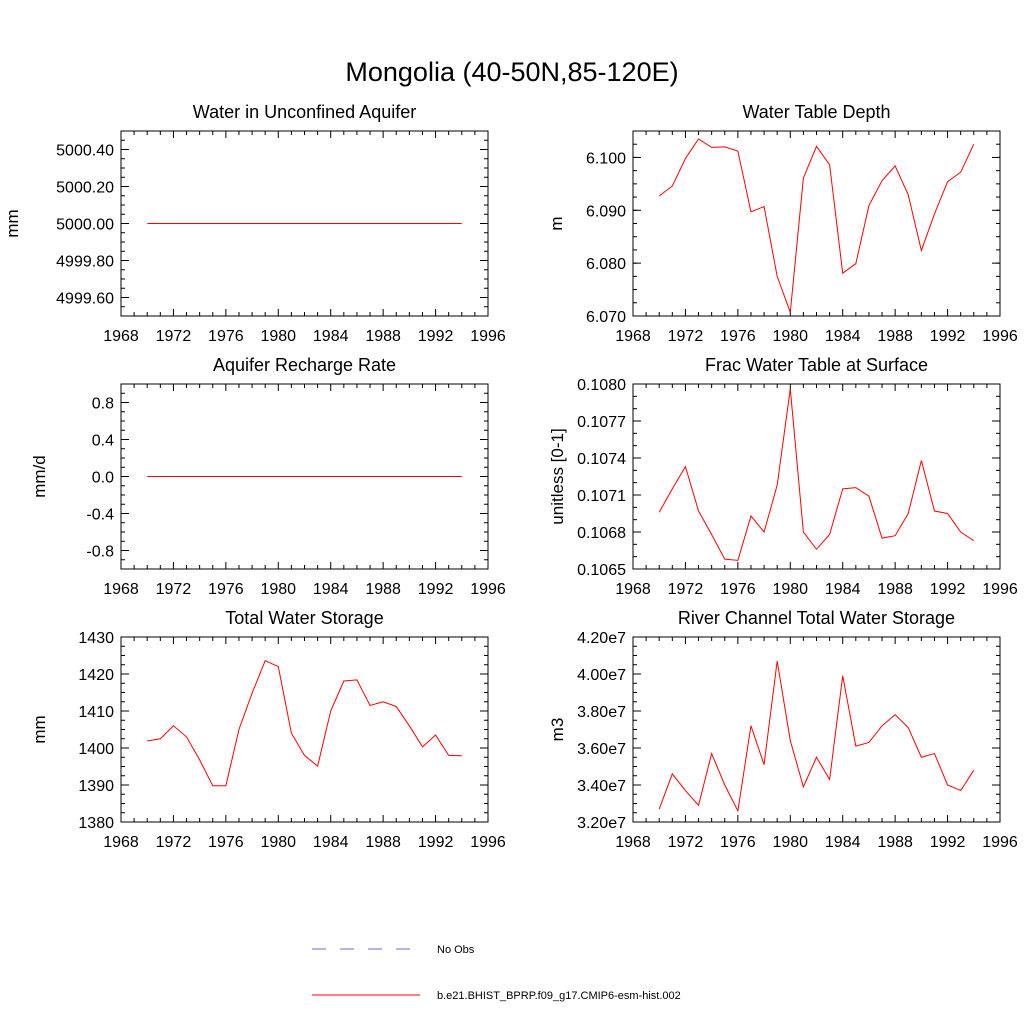  I want to click on y-tick-label: 5000.00, so click(85, 225).